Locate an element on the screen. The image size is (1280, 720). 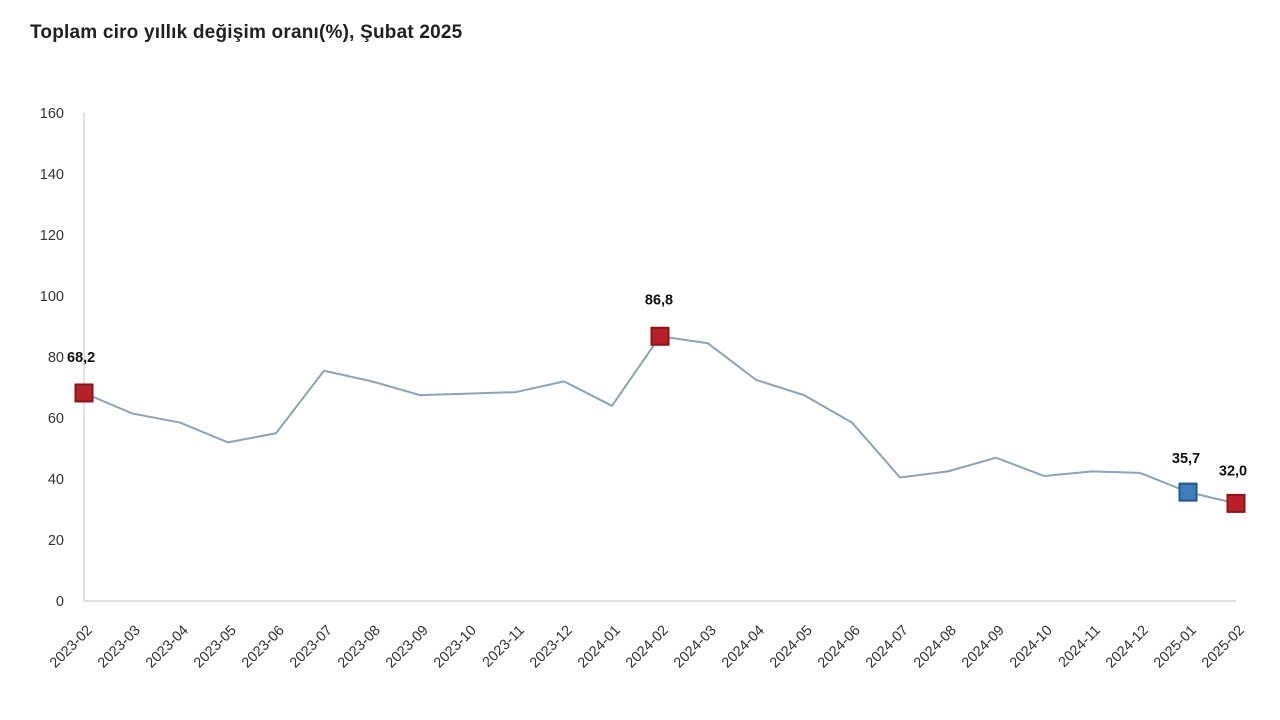
x-axis-tick-label: 2023-06 is located at coordinates (263, 647).